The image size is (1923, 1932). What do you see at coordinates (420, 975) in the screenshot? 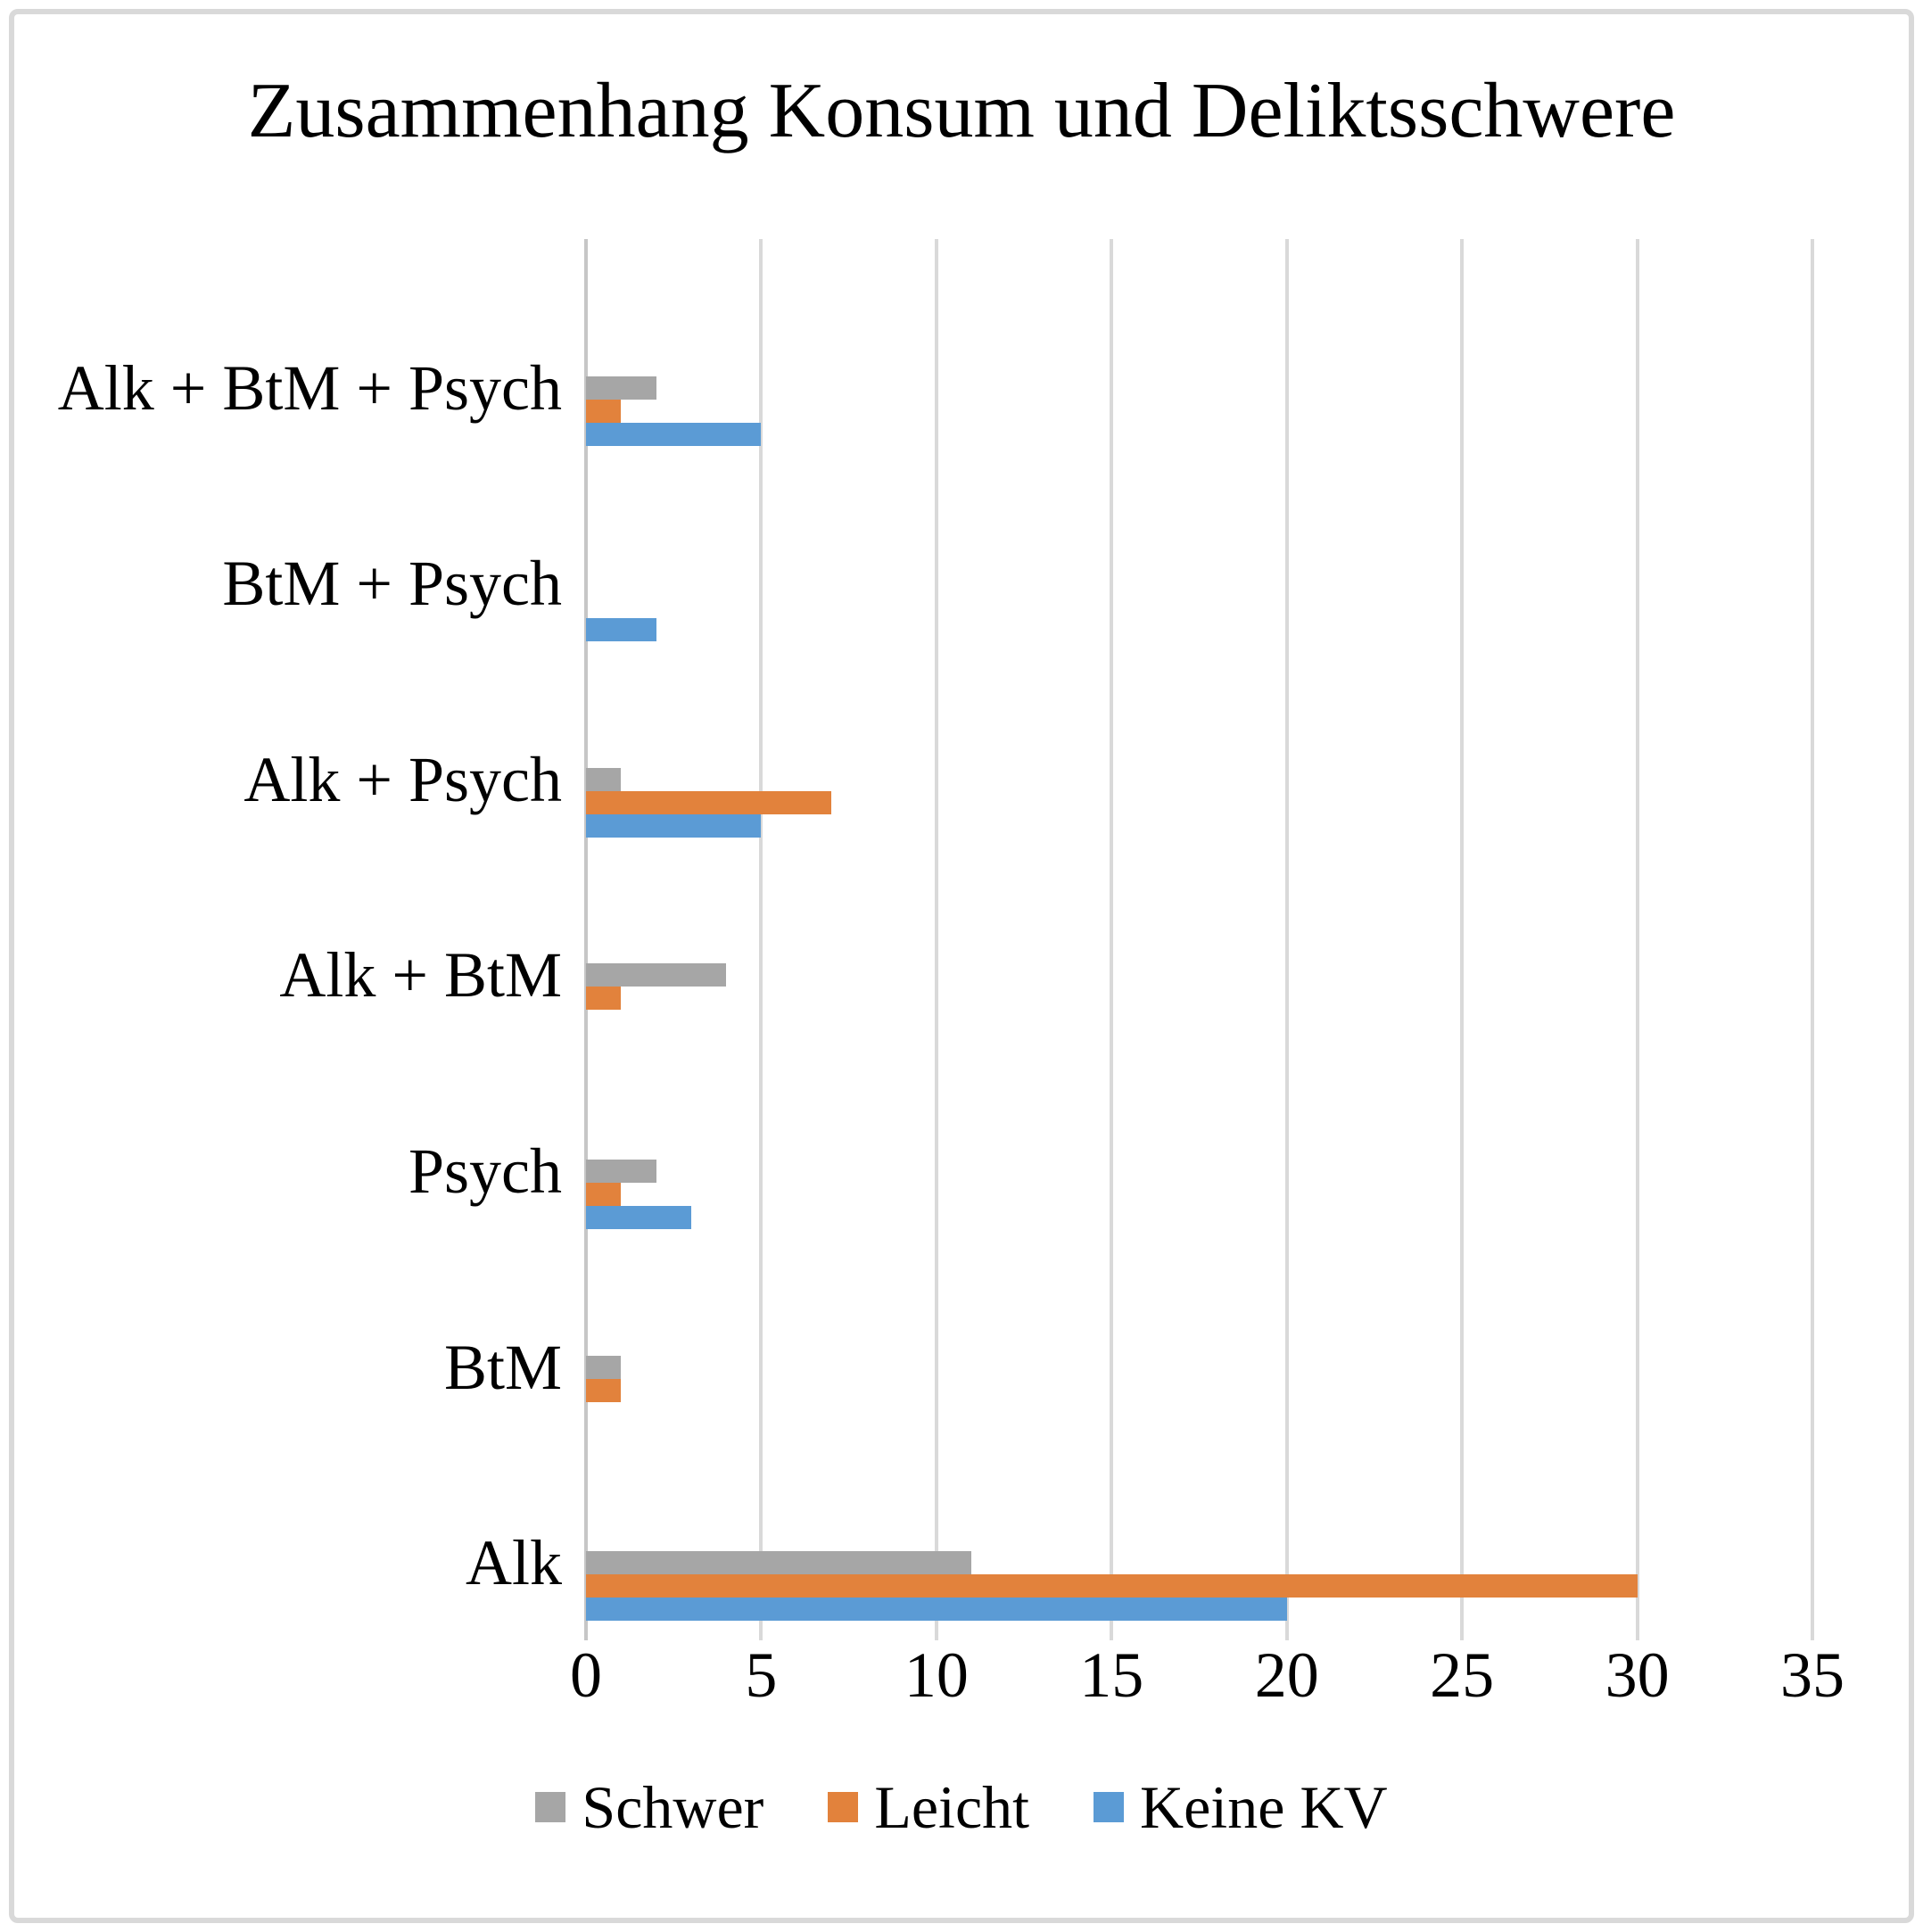
I see `category-label: Alk + BtM` at bounding box center [420, 975].